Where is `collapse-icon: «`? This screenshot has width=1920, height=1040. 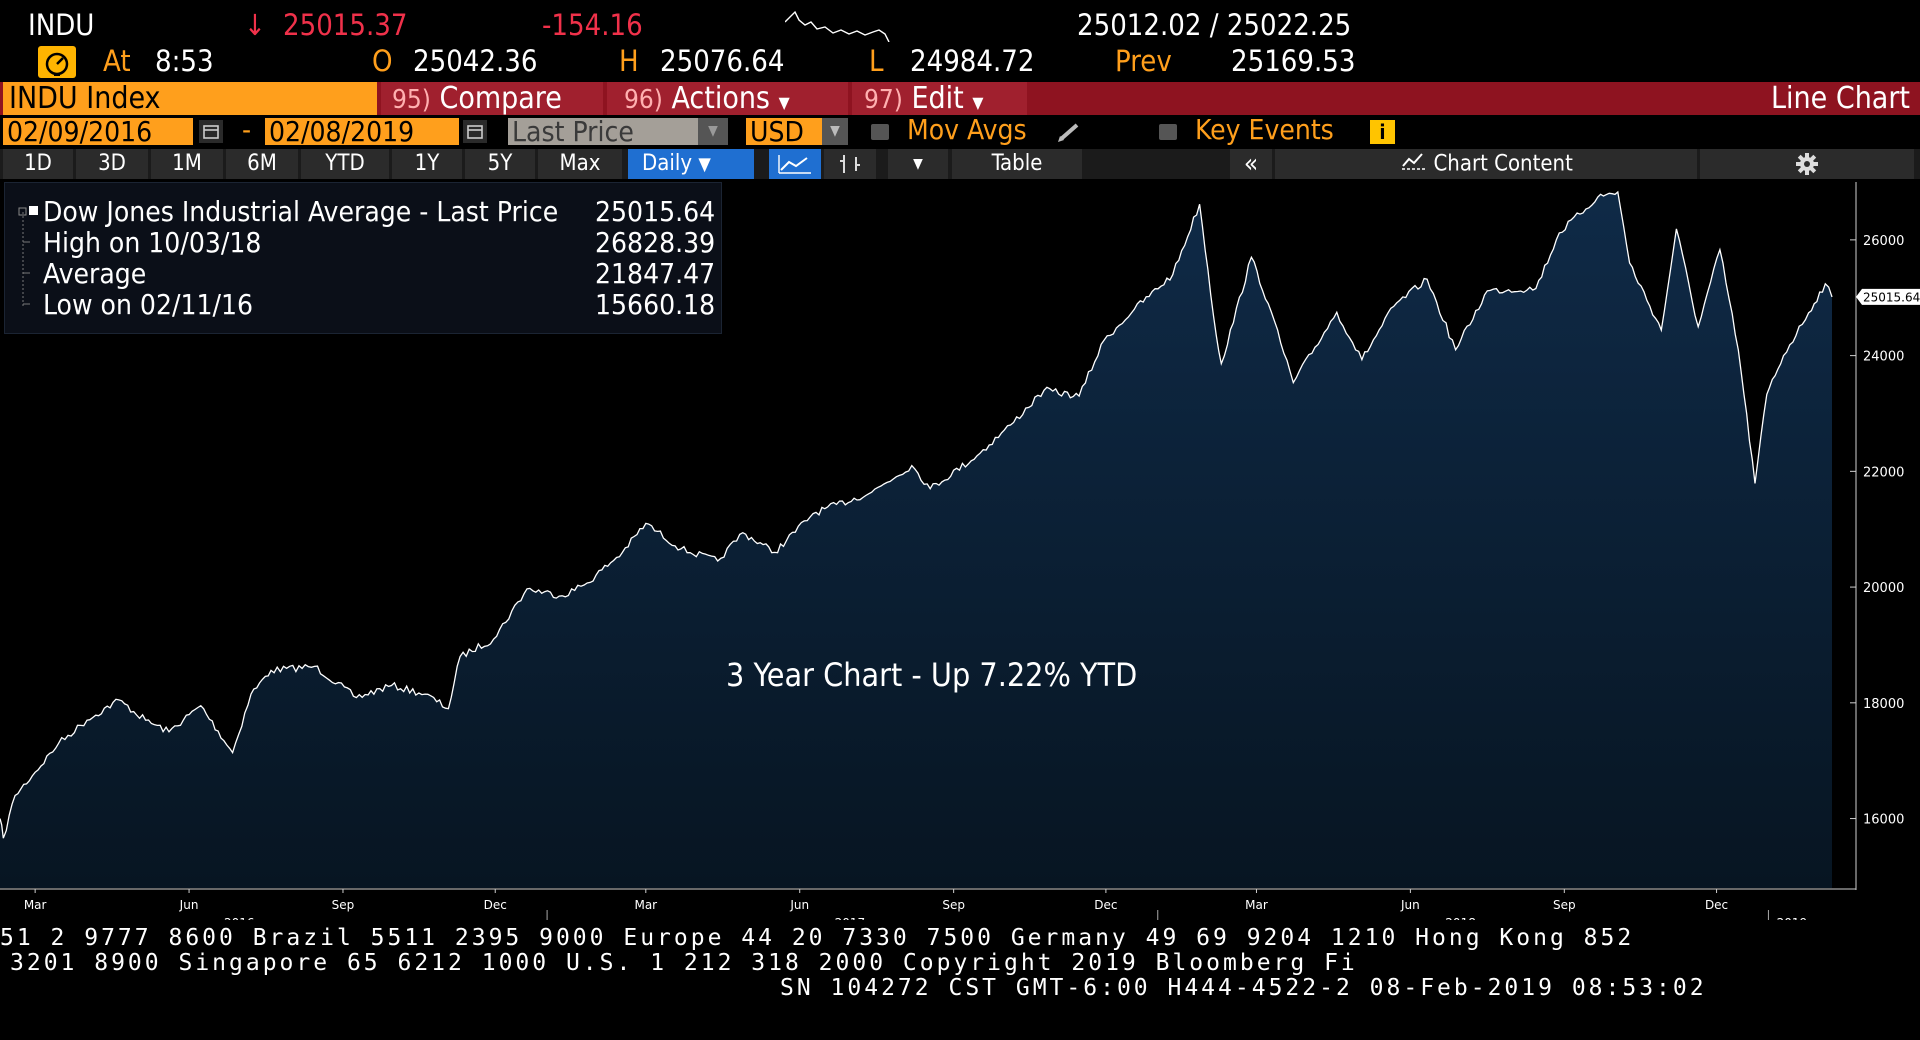
collapse-icon: « is located at coordinates (1251, 164).